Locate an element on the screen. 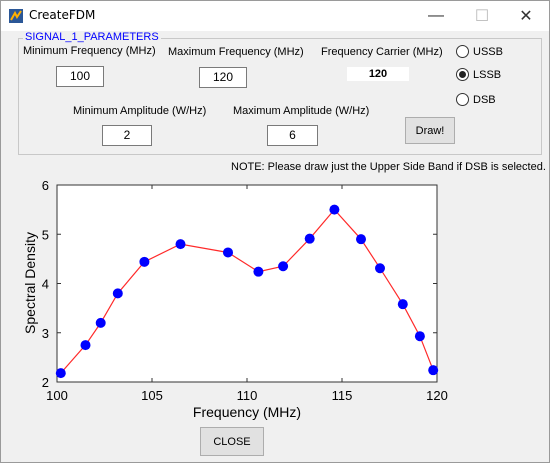  y-axis-label: Spectral Density is located at coordinates (30, 283).